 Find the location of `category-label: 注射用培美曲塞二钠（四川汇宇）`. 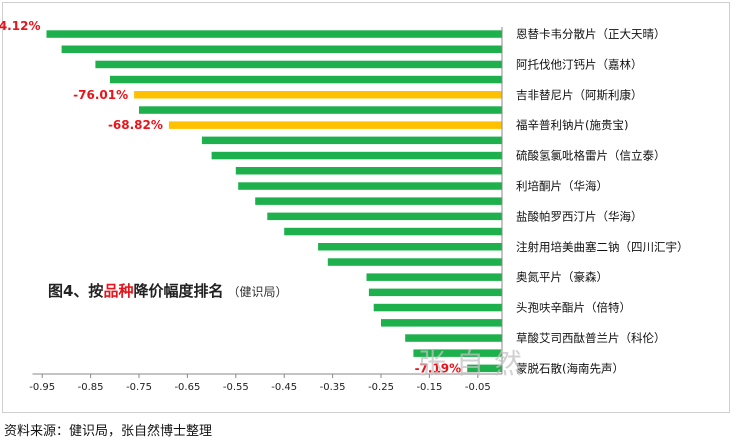

category-label: 注射用培美曲塞二钠（四川汇宇） is located at coordinates (602, 247).